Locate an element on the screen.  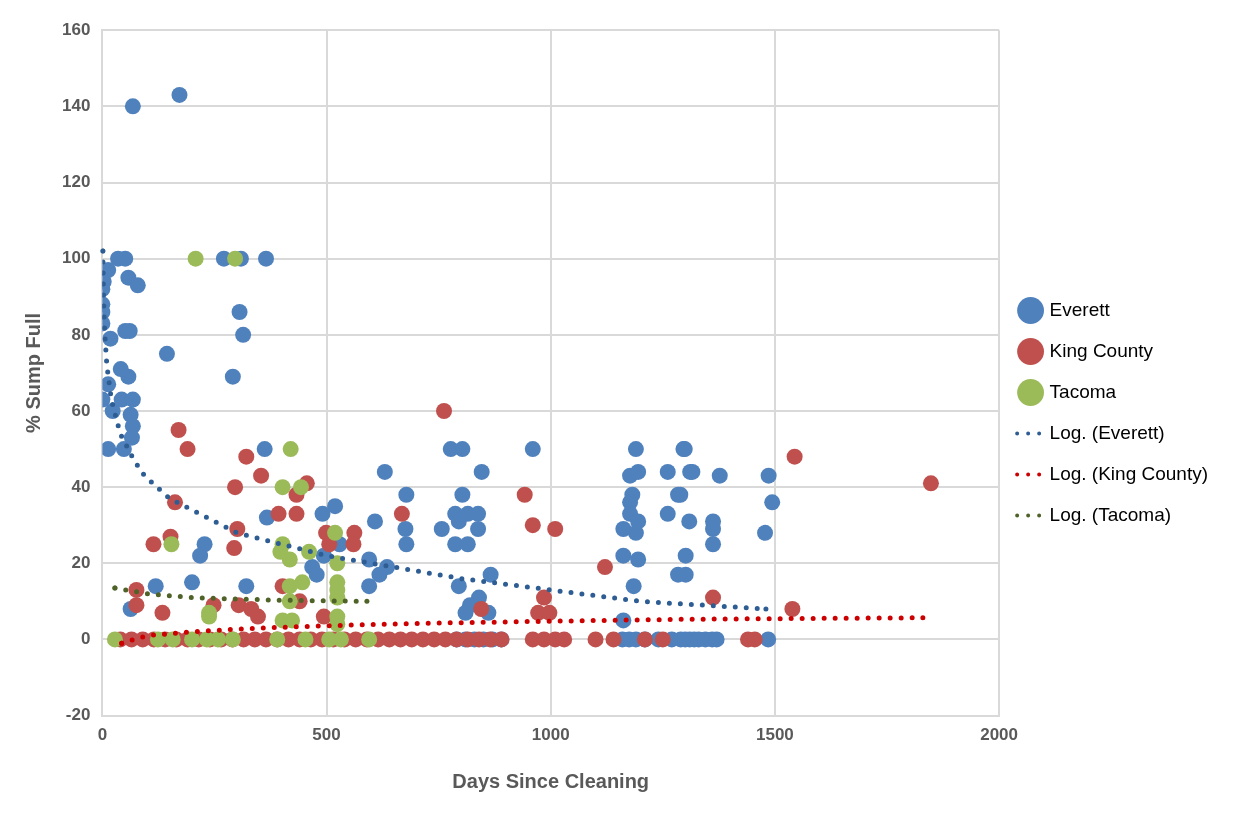
y-tick-label: 140 is located at coordinates (76, 106).